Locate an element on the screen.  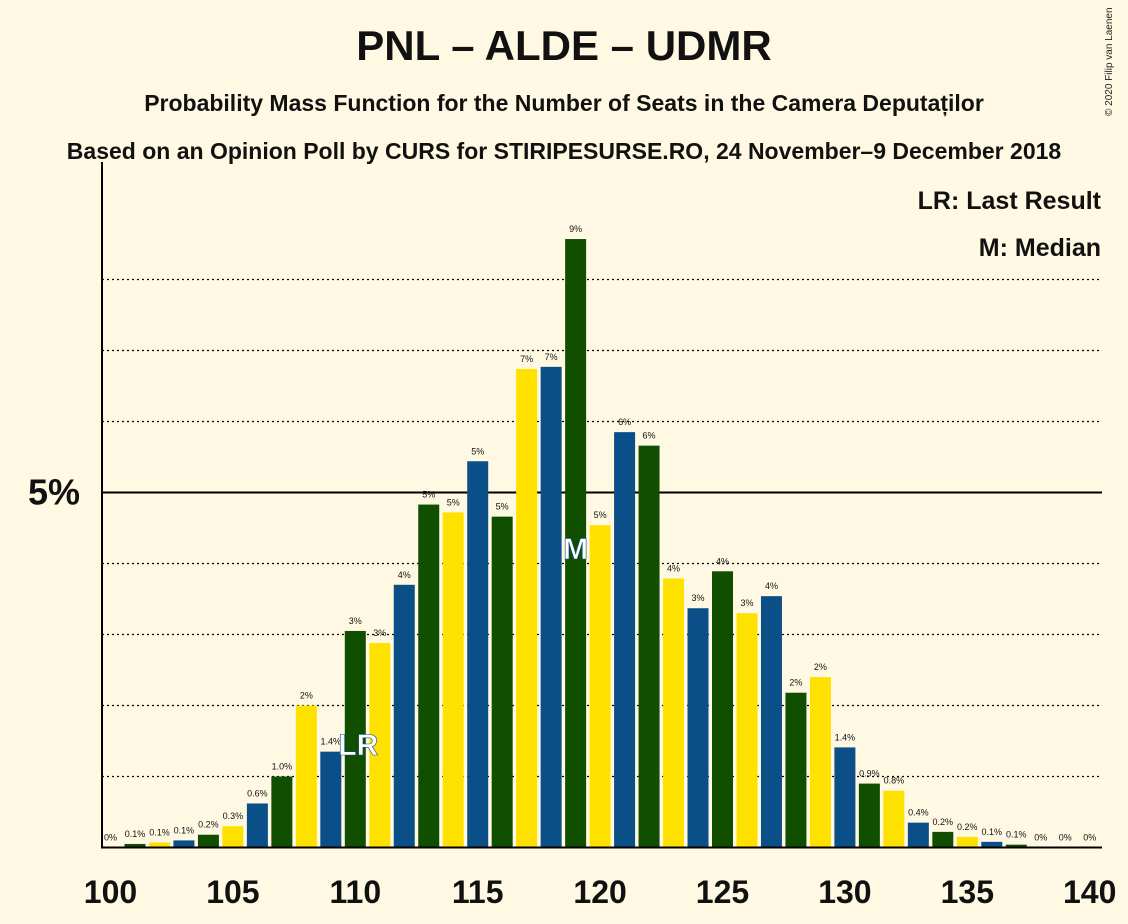
bar-label-140: 0% is located at coordinates (1089, 838).